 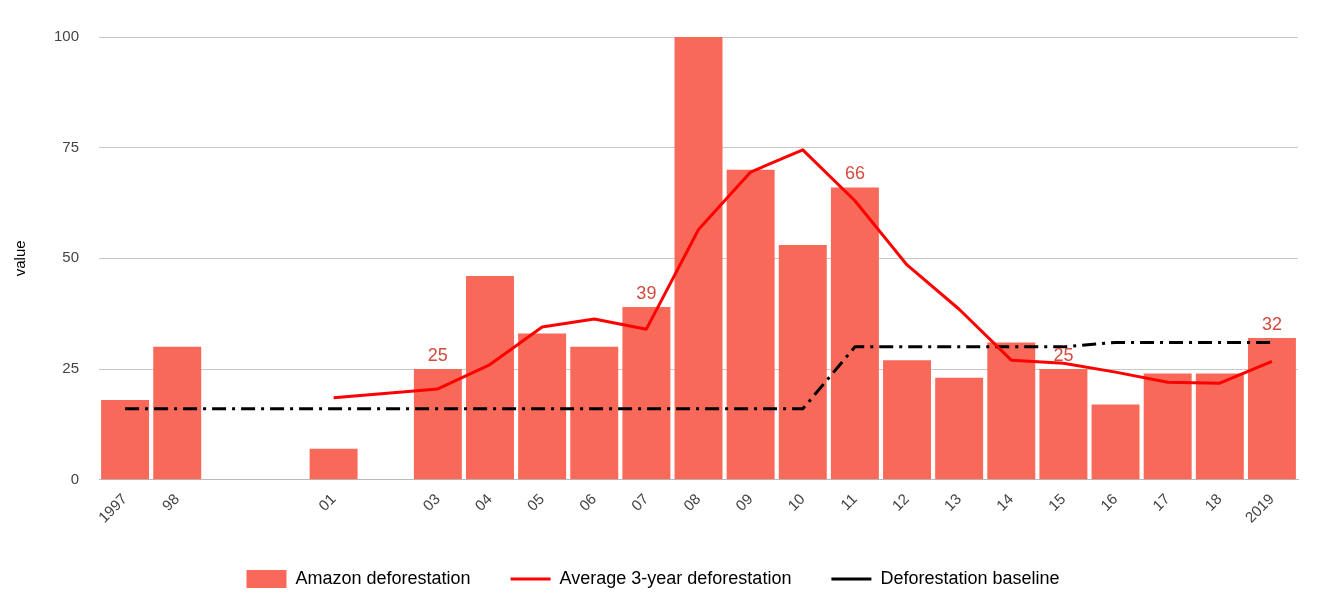 I want to click on y-tick-label: 100, so click(x=67, y=36).